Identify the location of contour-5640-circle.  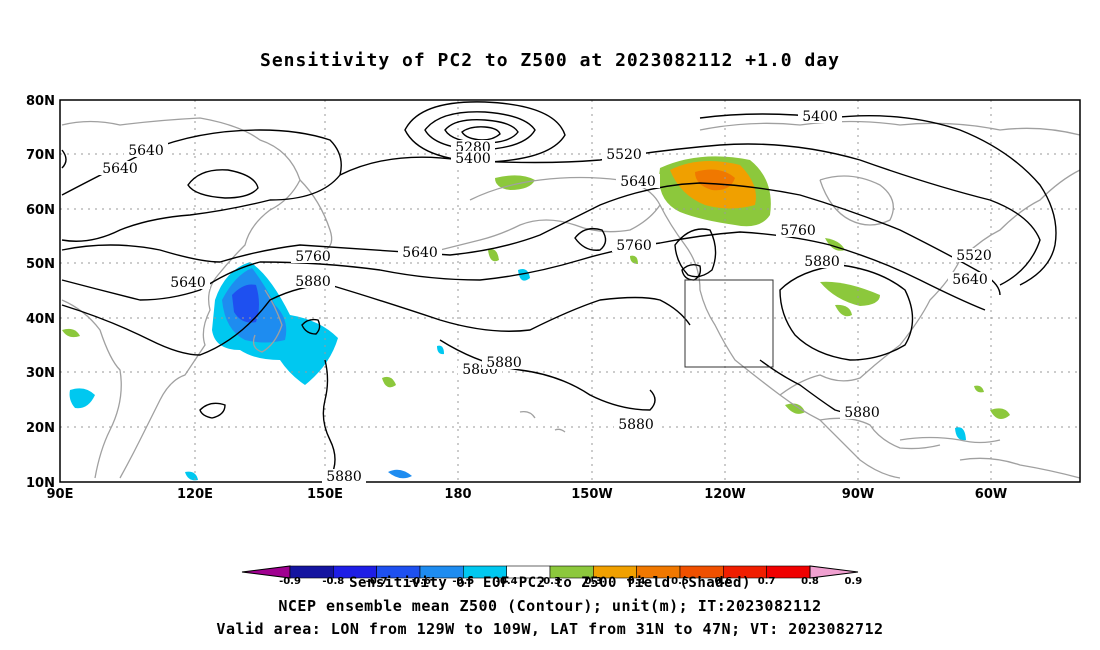
(223, 184).